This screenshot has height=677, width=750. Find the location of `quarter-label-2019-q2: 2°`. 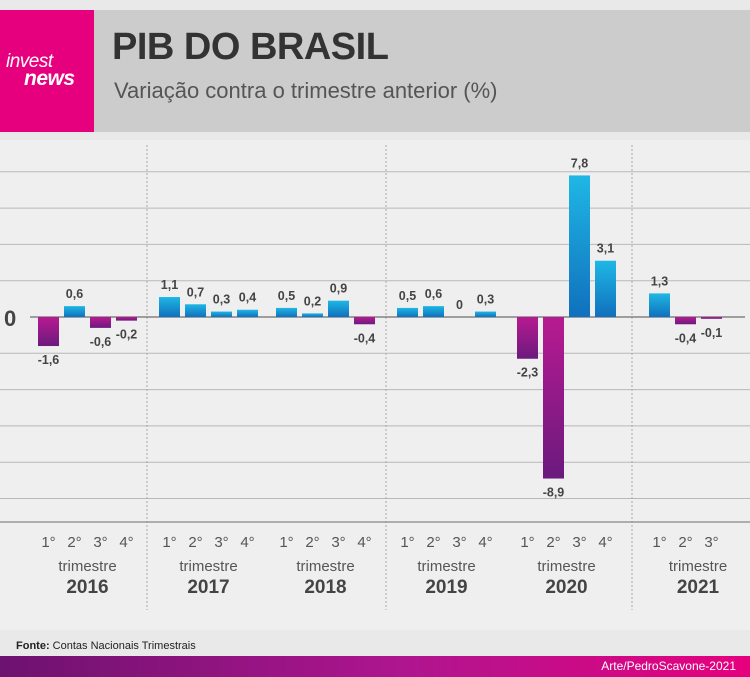

quarter-label-2019-q2: 2° is located at coordinates (433, 542).